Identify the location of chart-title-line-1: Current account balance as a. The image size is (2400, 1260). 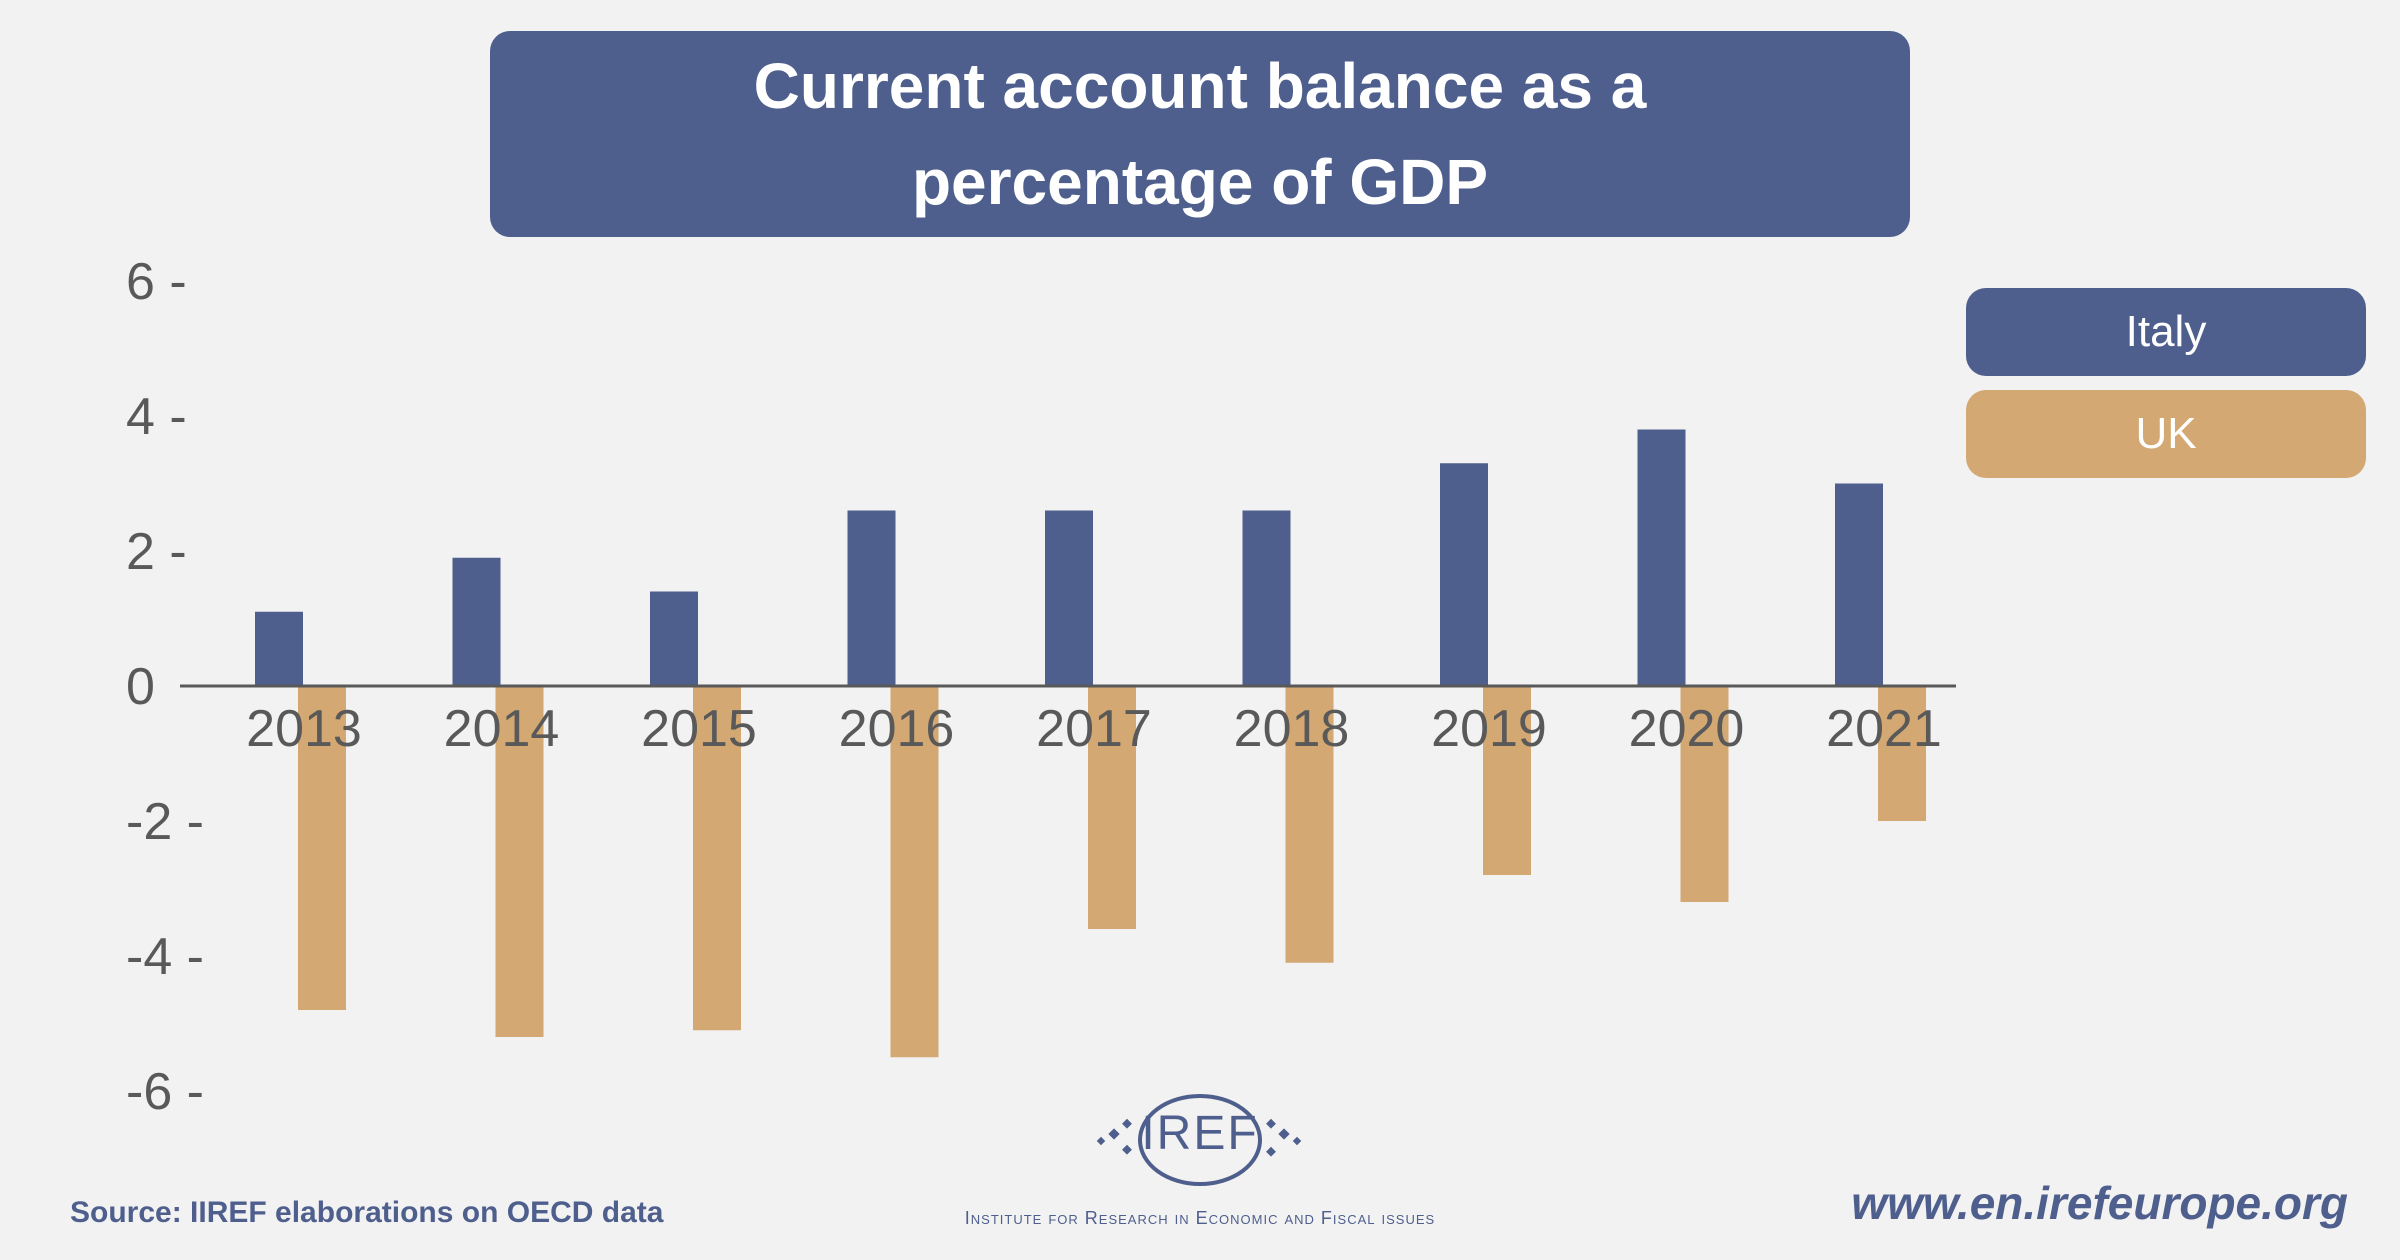
(1200, 86).